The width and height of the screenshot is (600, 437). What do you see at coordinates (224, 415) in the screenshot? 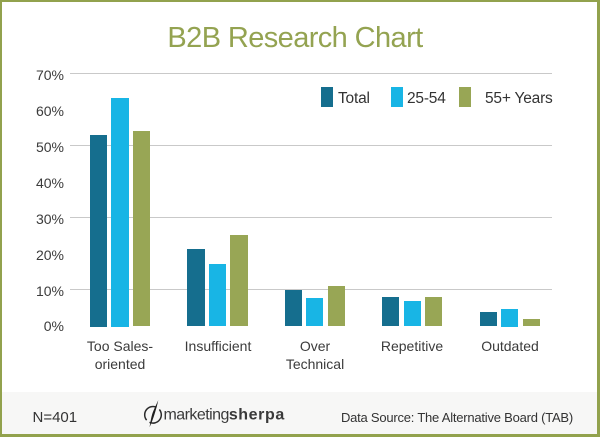
I see `svg-text: marketingsherpa` at bounding box center [224, 415].